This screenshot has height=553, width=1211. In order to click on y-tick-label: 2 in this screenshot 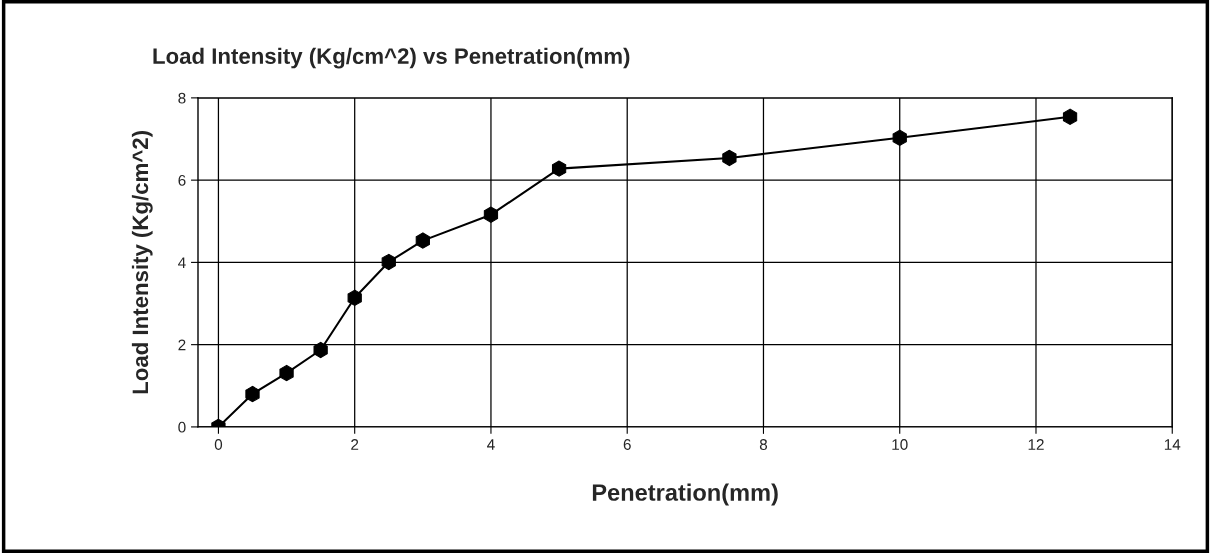, I will do `click(182, 345)`.